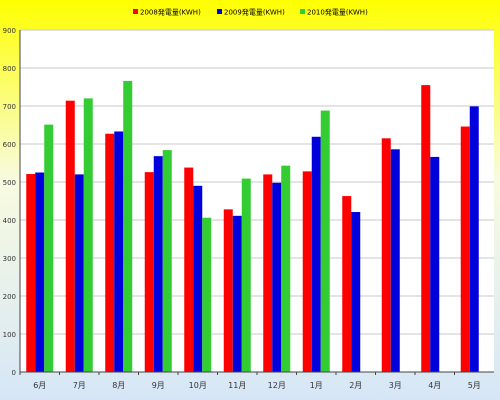 The image size is (500, 400). I want to click on y-tick-label: 400, so click(9, 221).